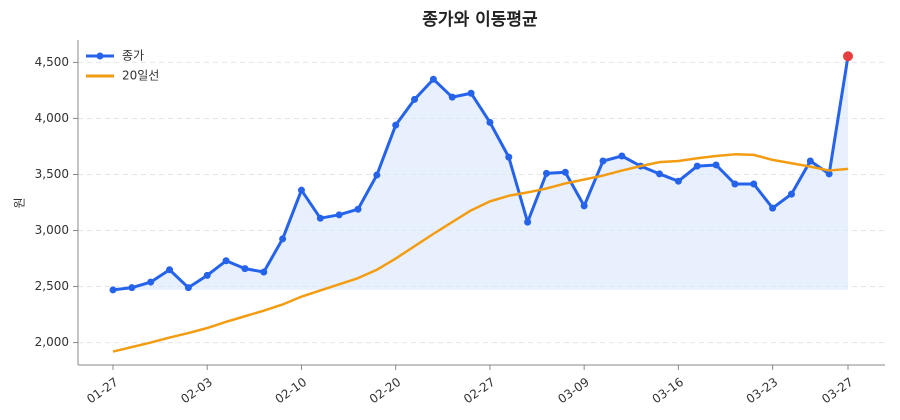 The image size is (900, 420). Describe the element at coordinates (385, 390) in the screenshot. I see `x-tick-label: 02-20` at that location.